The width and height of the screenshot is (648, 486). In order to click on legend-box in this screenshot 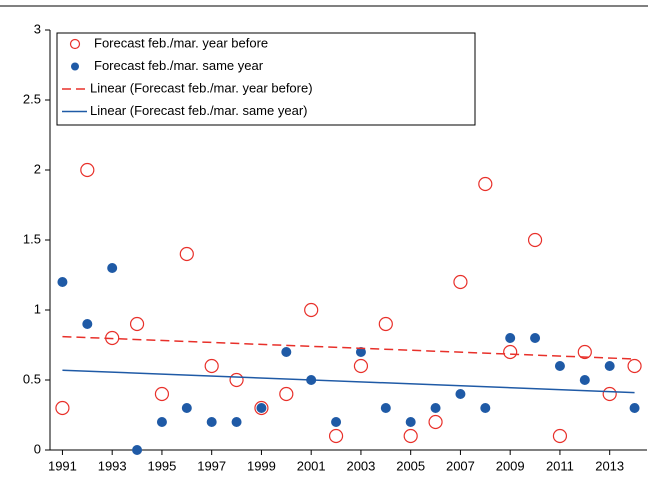, I will do `click(266, 79)`.